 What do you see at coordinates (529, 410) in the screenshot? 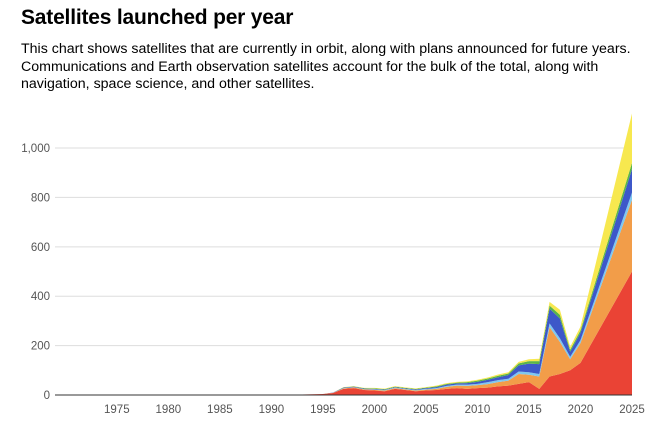
I see `x-tick-label: 2015` at bounding box center [529, 410].